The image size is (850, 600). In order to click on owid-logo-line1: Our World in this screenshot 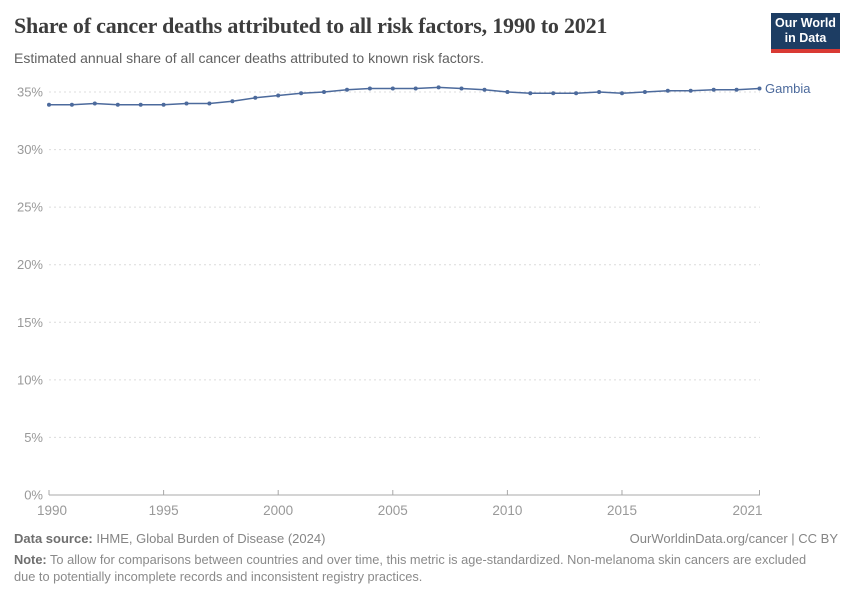, I will do `click(805, 23)`.